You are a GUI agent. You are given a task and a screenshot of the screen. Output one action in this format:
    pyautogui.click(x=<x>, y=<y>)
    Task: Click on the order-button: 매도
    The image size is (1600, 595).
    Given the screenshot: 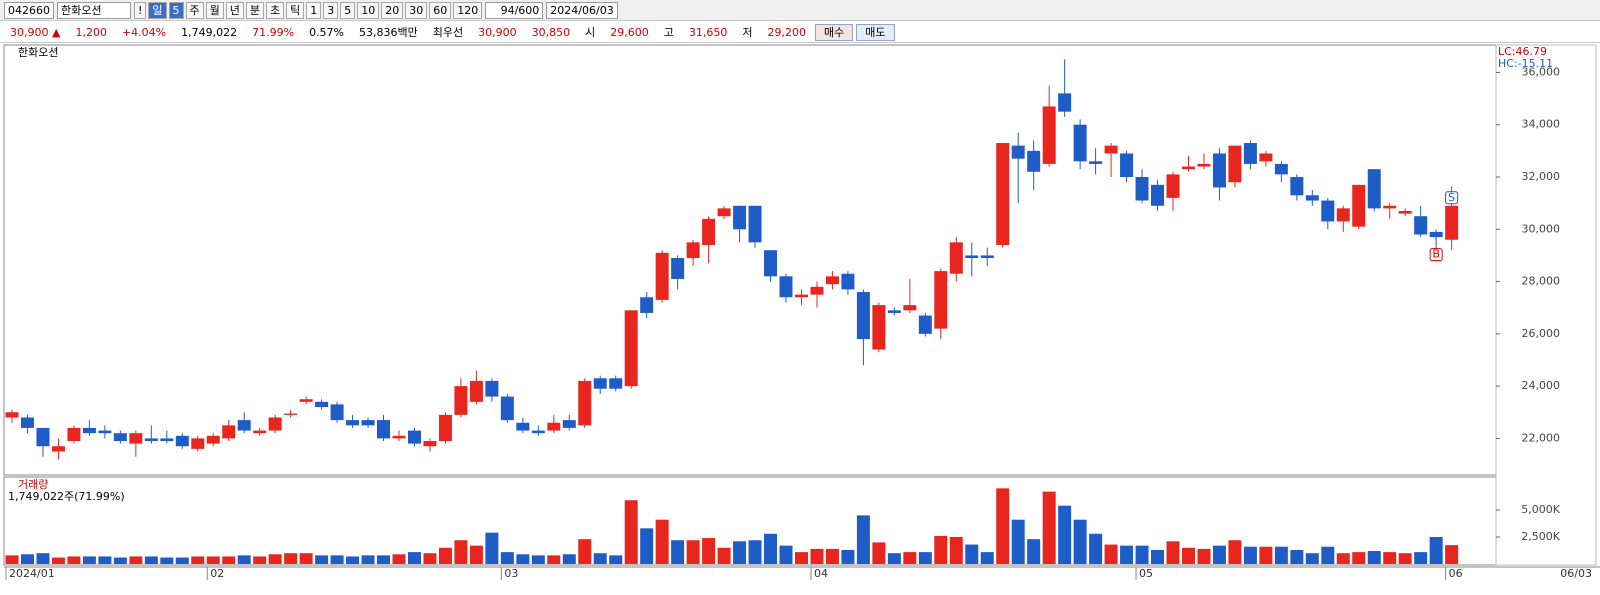 What is the action you would take?
    pyautogui.click(x=875, y=32)
    